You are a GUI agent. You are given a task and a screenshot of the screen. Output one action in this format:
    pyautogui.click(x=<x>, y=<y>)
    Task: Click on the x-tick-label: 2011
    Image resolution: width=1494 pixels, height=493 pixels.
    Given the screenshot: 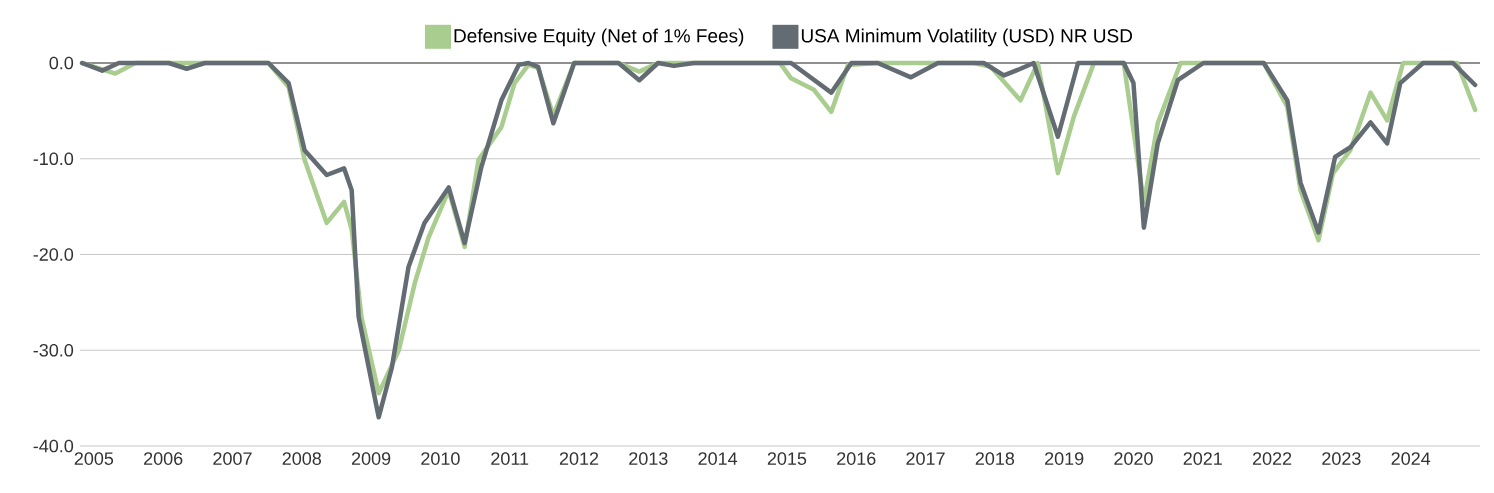 What is the action you would take?
    pyautogui.click(x=510, y=458)
    